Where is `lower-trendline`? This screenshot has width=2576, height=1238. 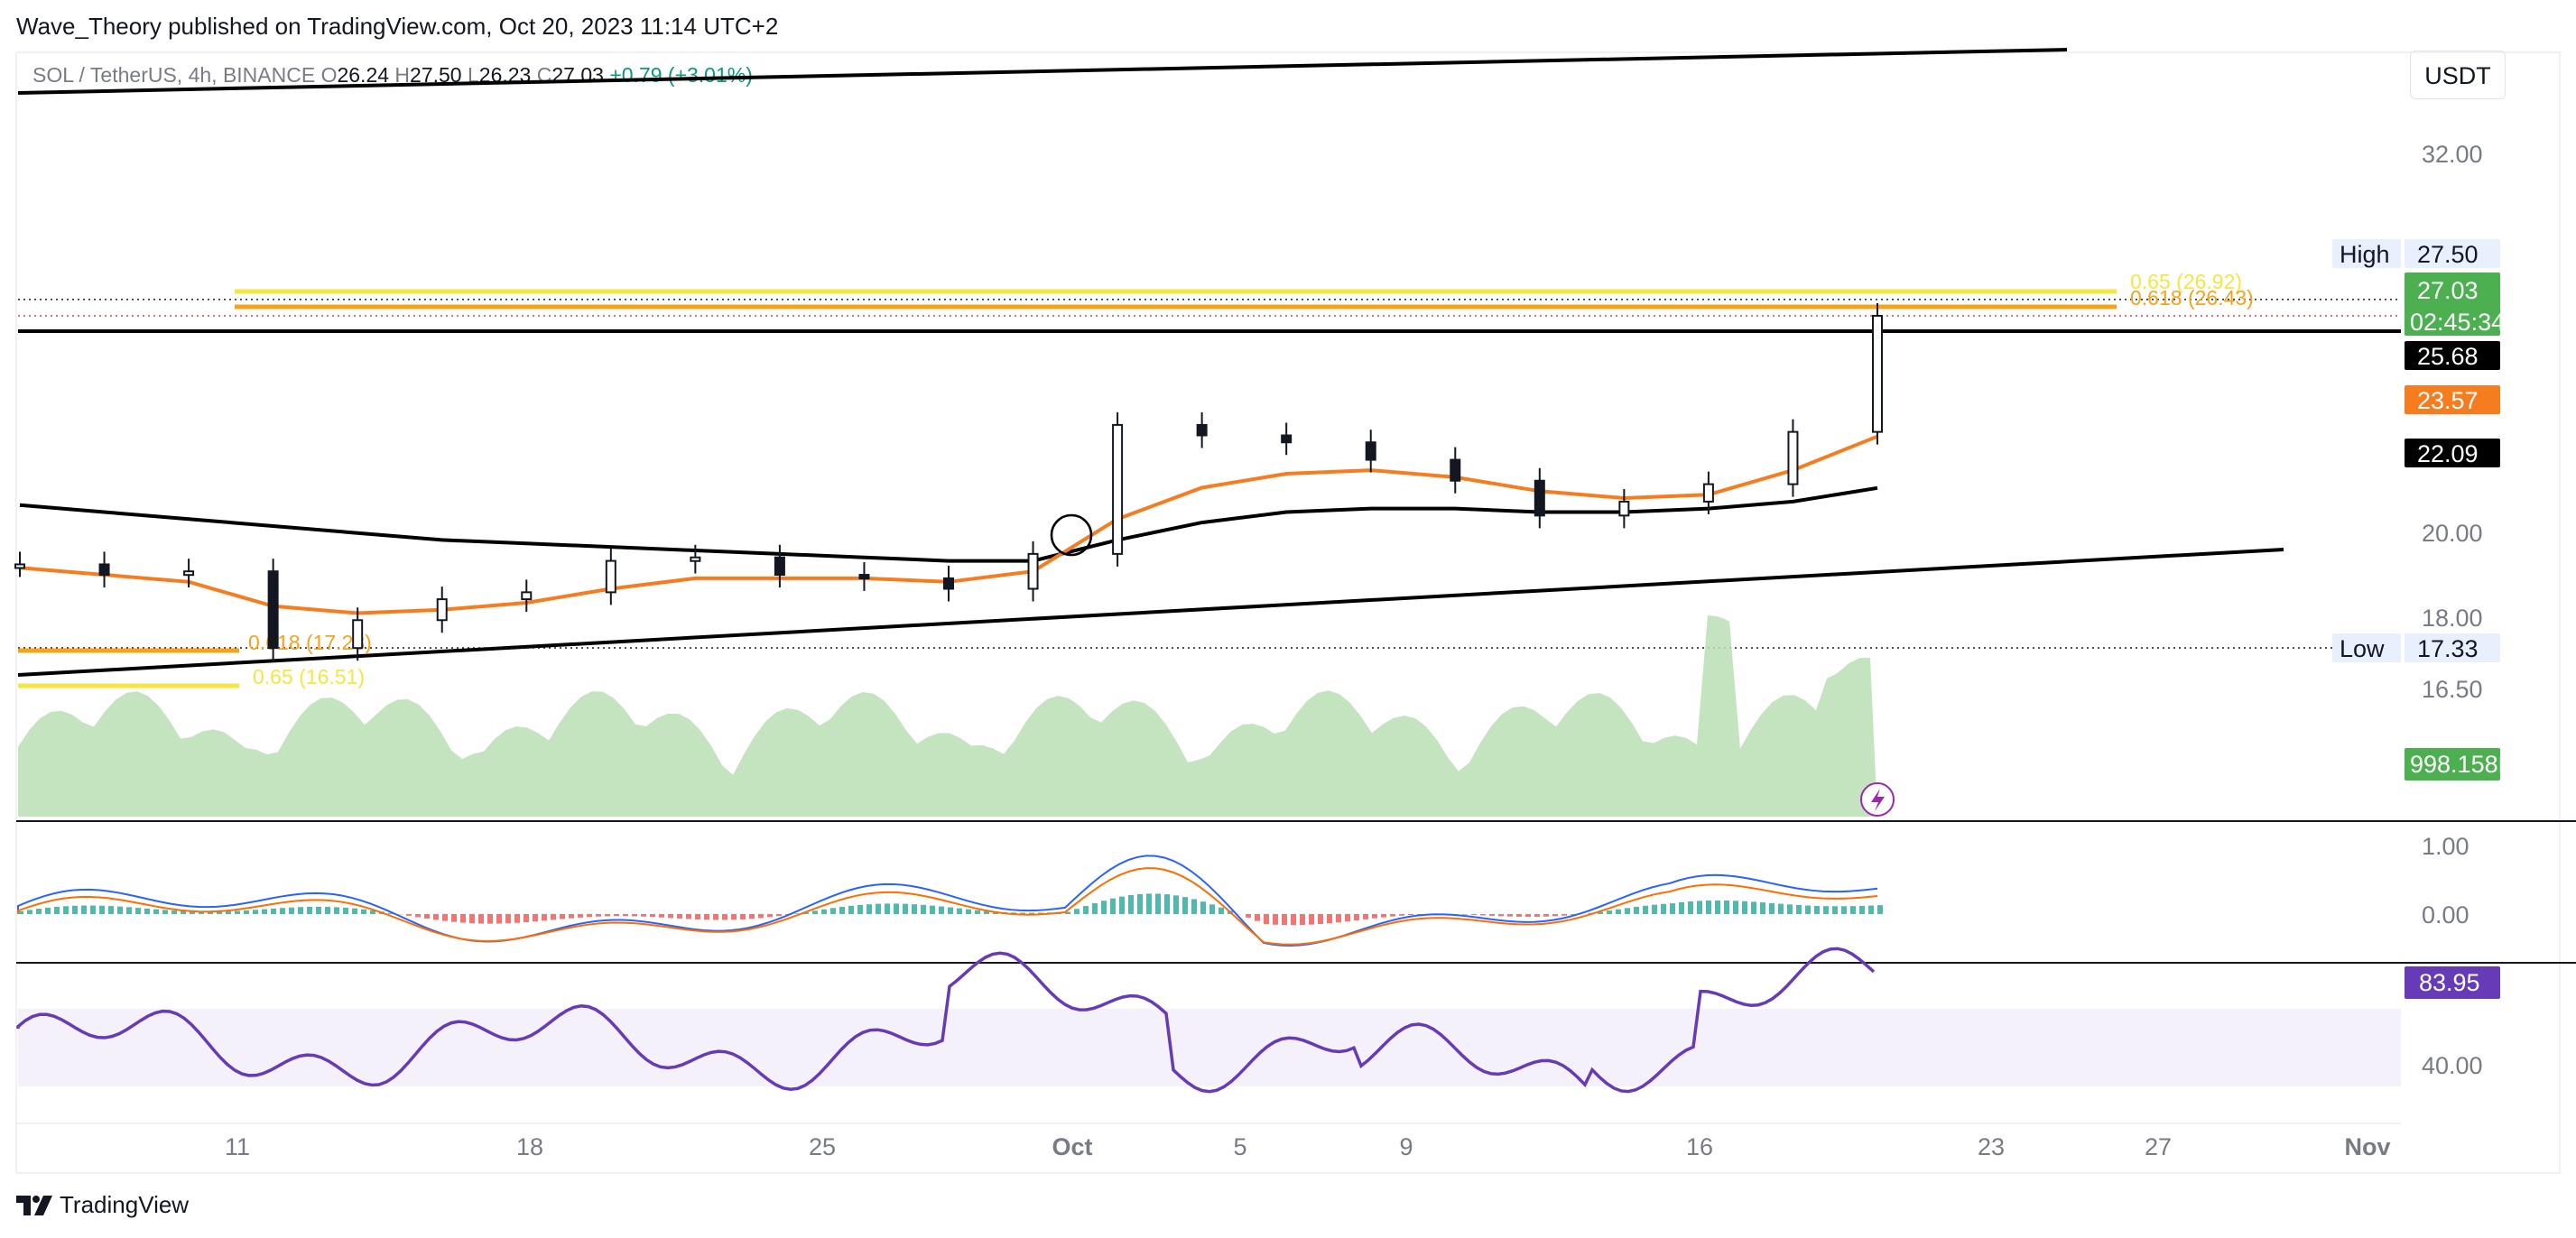 lower-trendline is located at coordinates (1150, 612).